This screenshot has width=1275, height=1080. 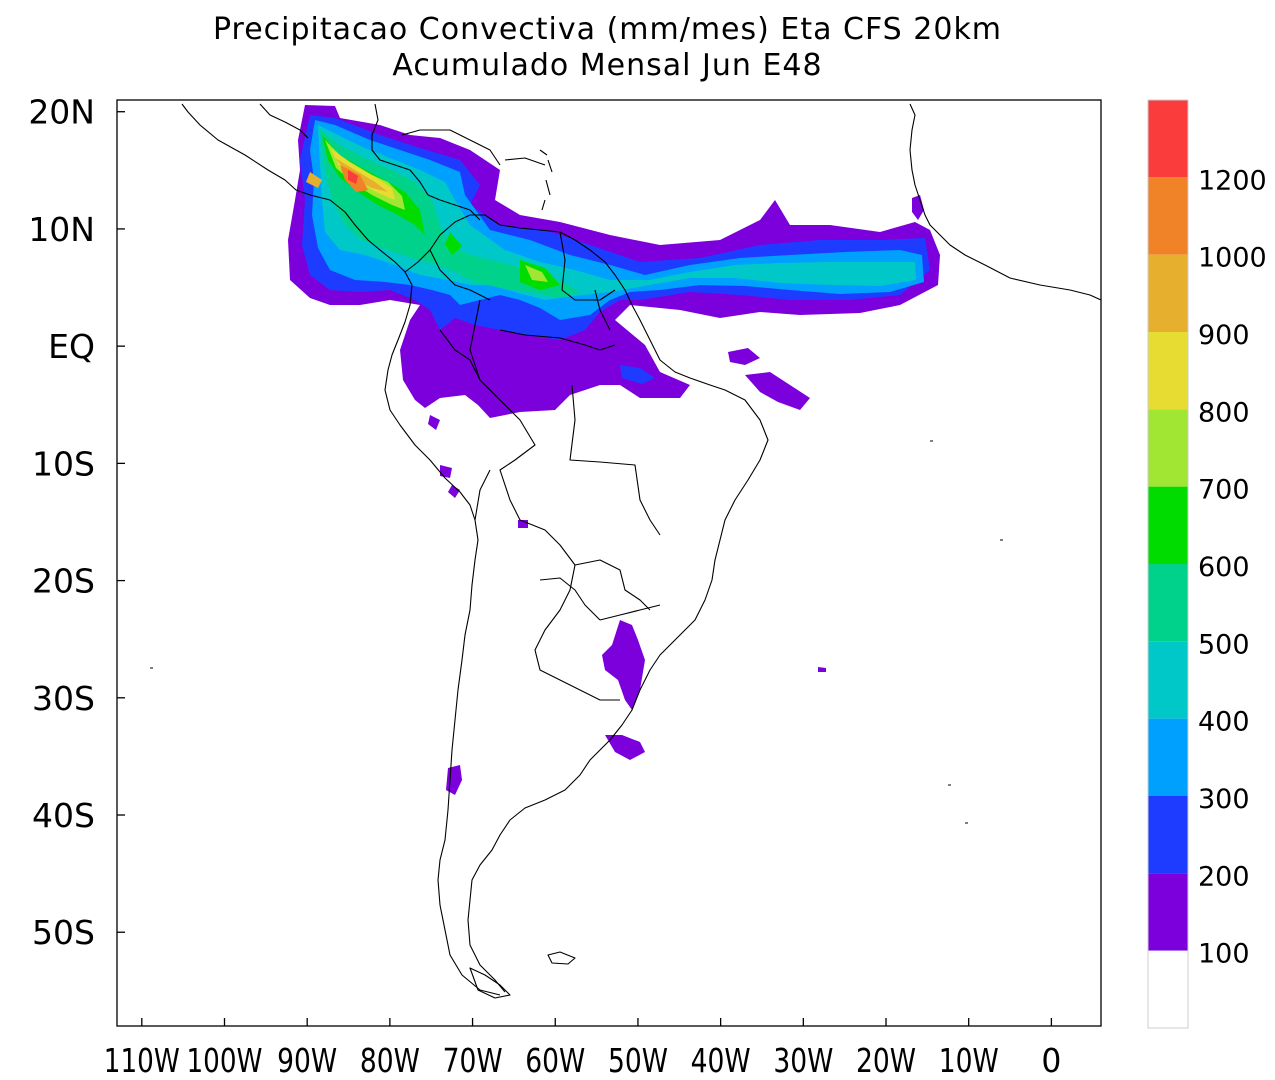 What do you see at coordinates (63, 698) in the screenshot?
I see `lat-label: 30S` at bounding box center [63, 698].